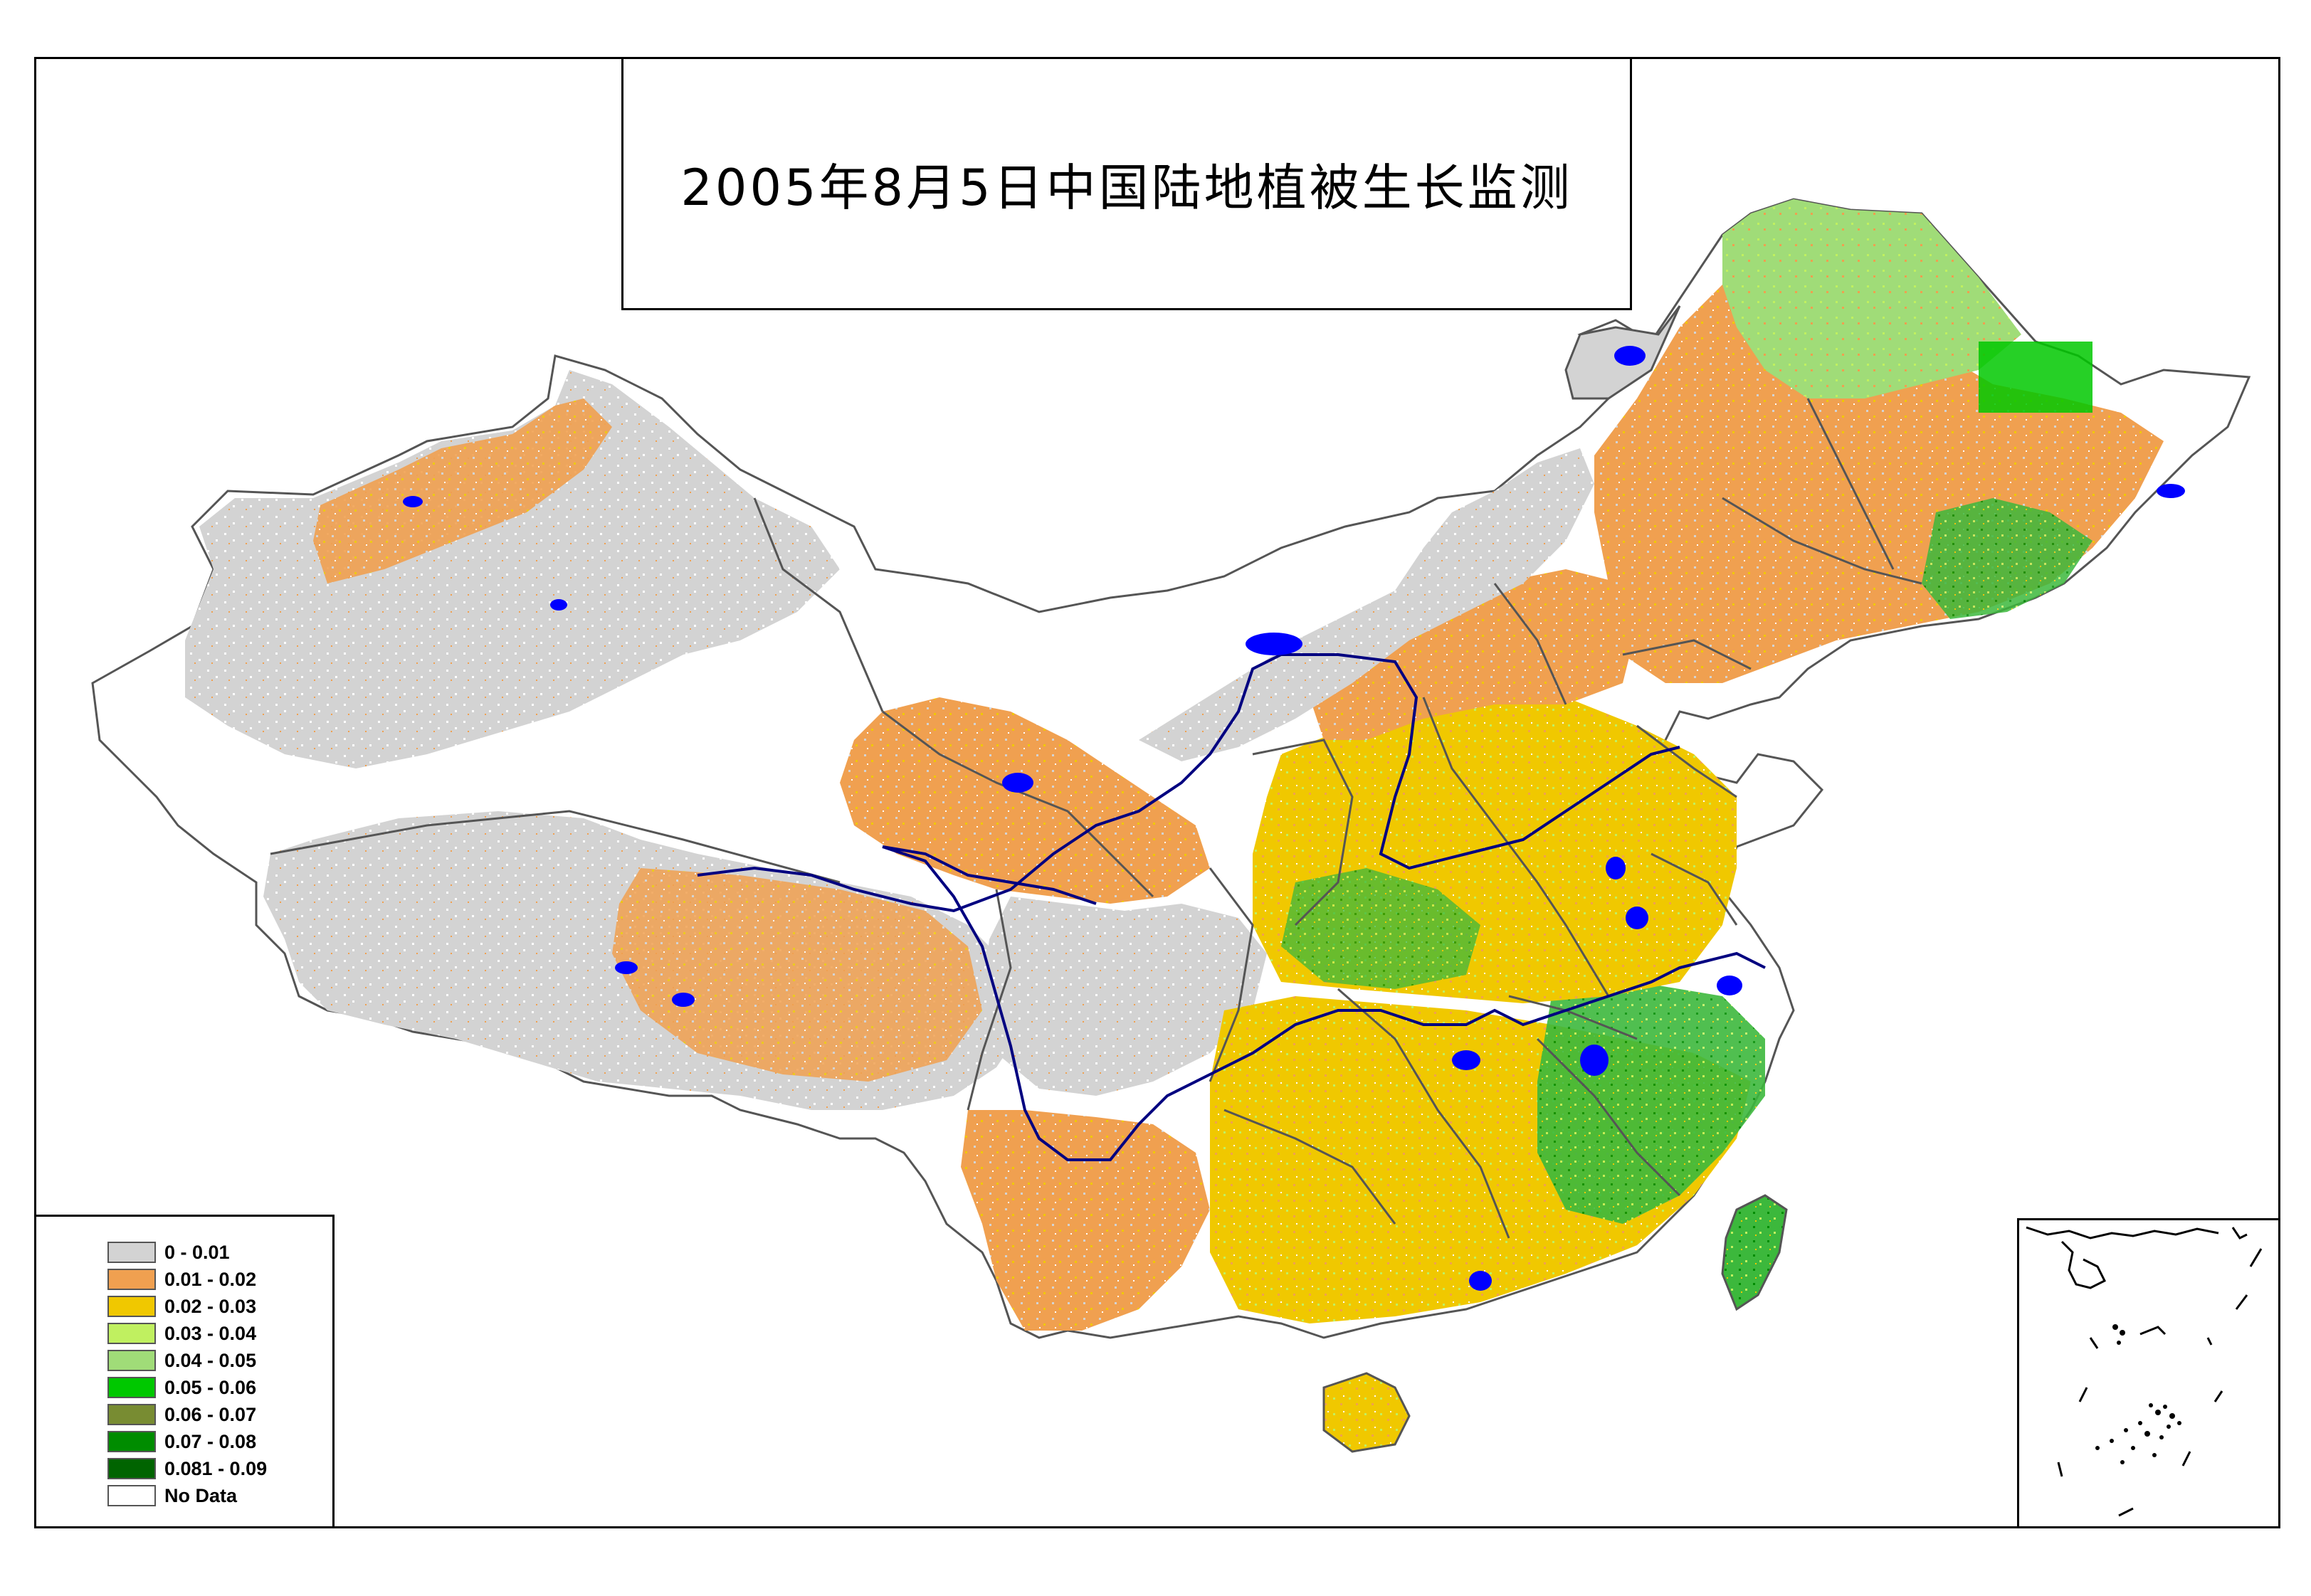 The image size is (2311, 1596). Describe the element at coordinates (210, 1387) in the screenshot. I see `legend-label: 0.05 - 0.06` at that location.